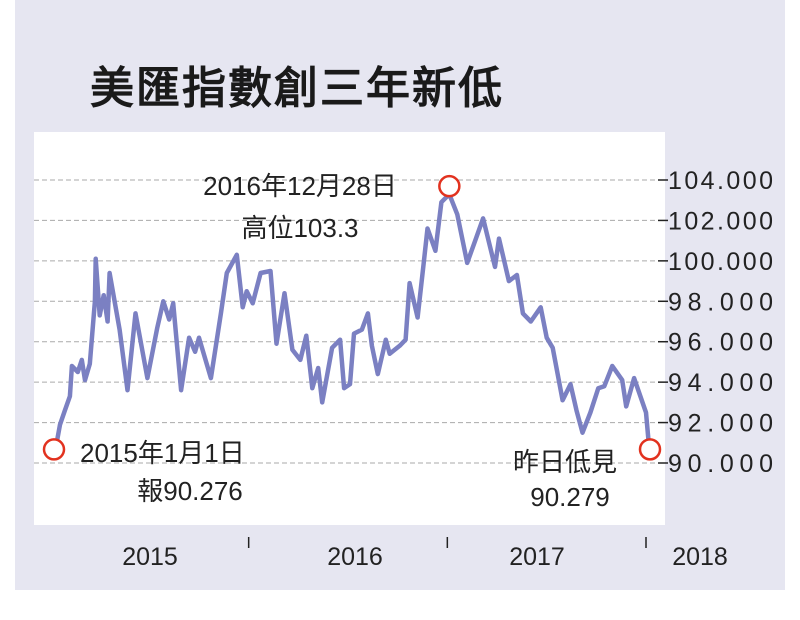  Describe the element at coordinates (720, 464) in the screenshot. I see `y-tick-label: 90.000` at that location.